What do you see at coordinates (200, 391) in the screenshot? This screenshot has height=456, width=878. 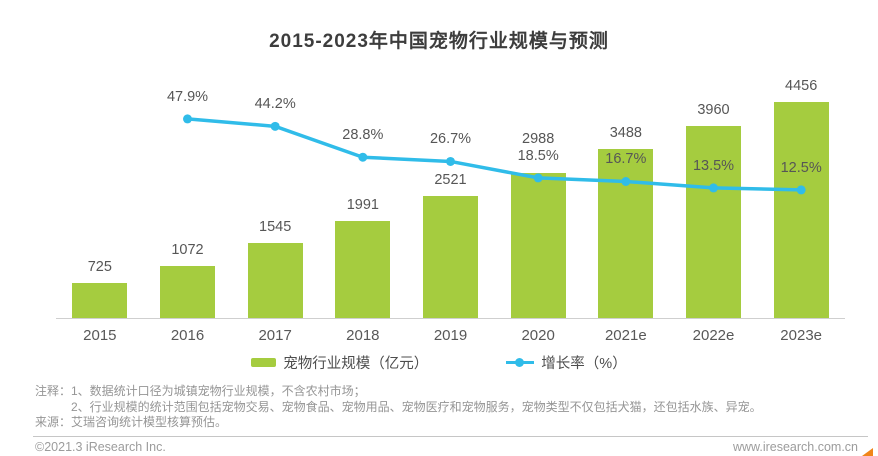 I see `footnote-line-1: 注释：1、数据统计口径为城镇宠物行业规模，不含农村市场；` at bounding box center [200, 391].